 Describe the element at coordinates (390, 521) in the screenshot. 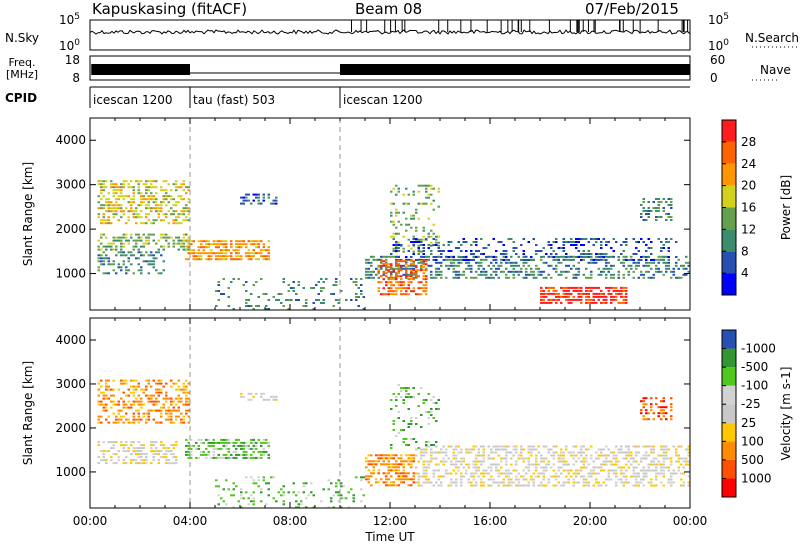

I see `x-tick-label: 12:00` at that location.